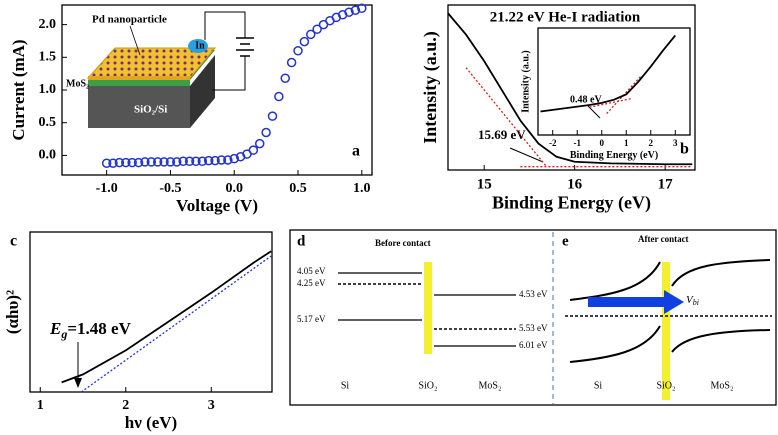 This screenshot has width=778, height=435. Describe the element at coordinates (311, 271) in the screenshot. I see `level-label: 4.05 eV` at that location.